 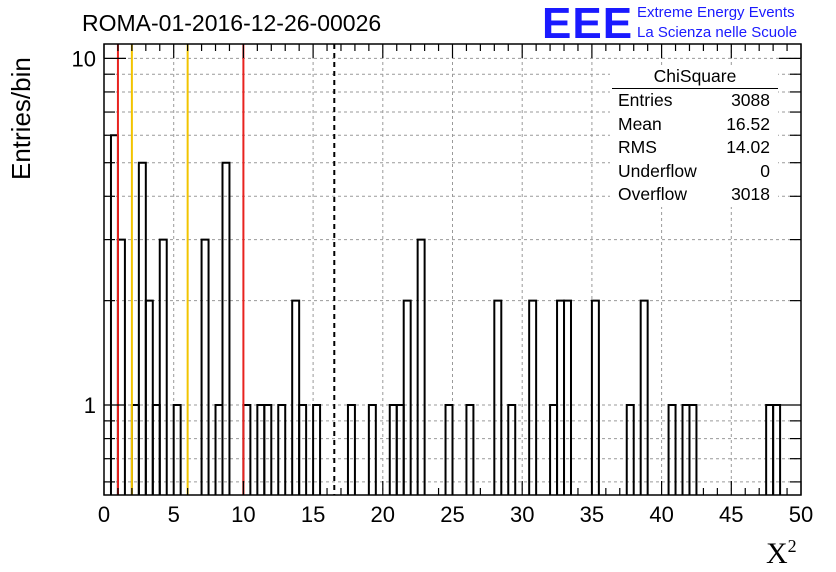 What do you see at coordinates (588, 24) in the screenshot?
I see `eee-logo: EEE` at bounding box center [588, 24].